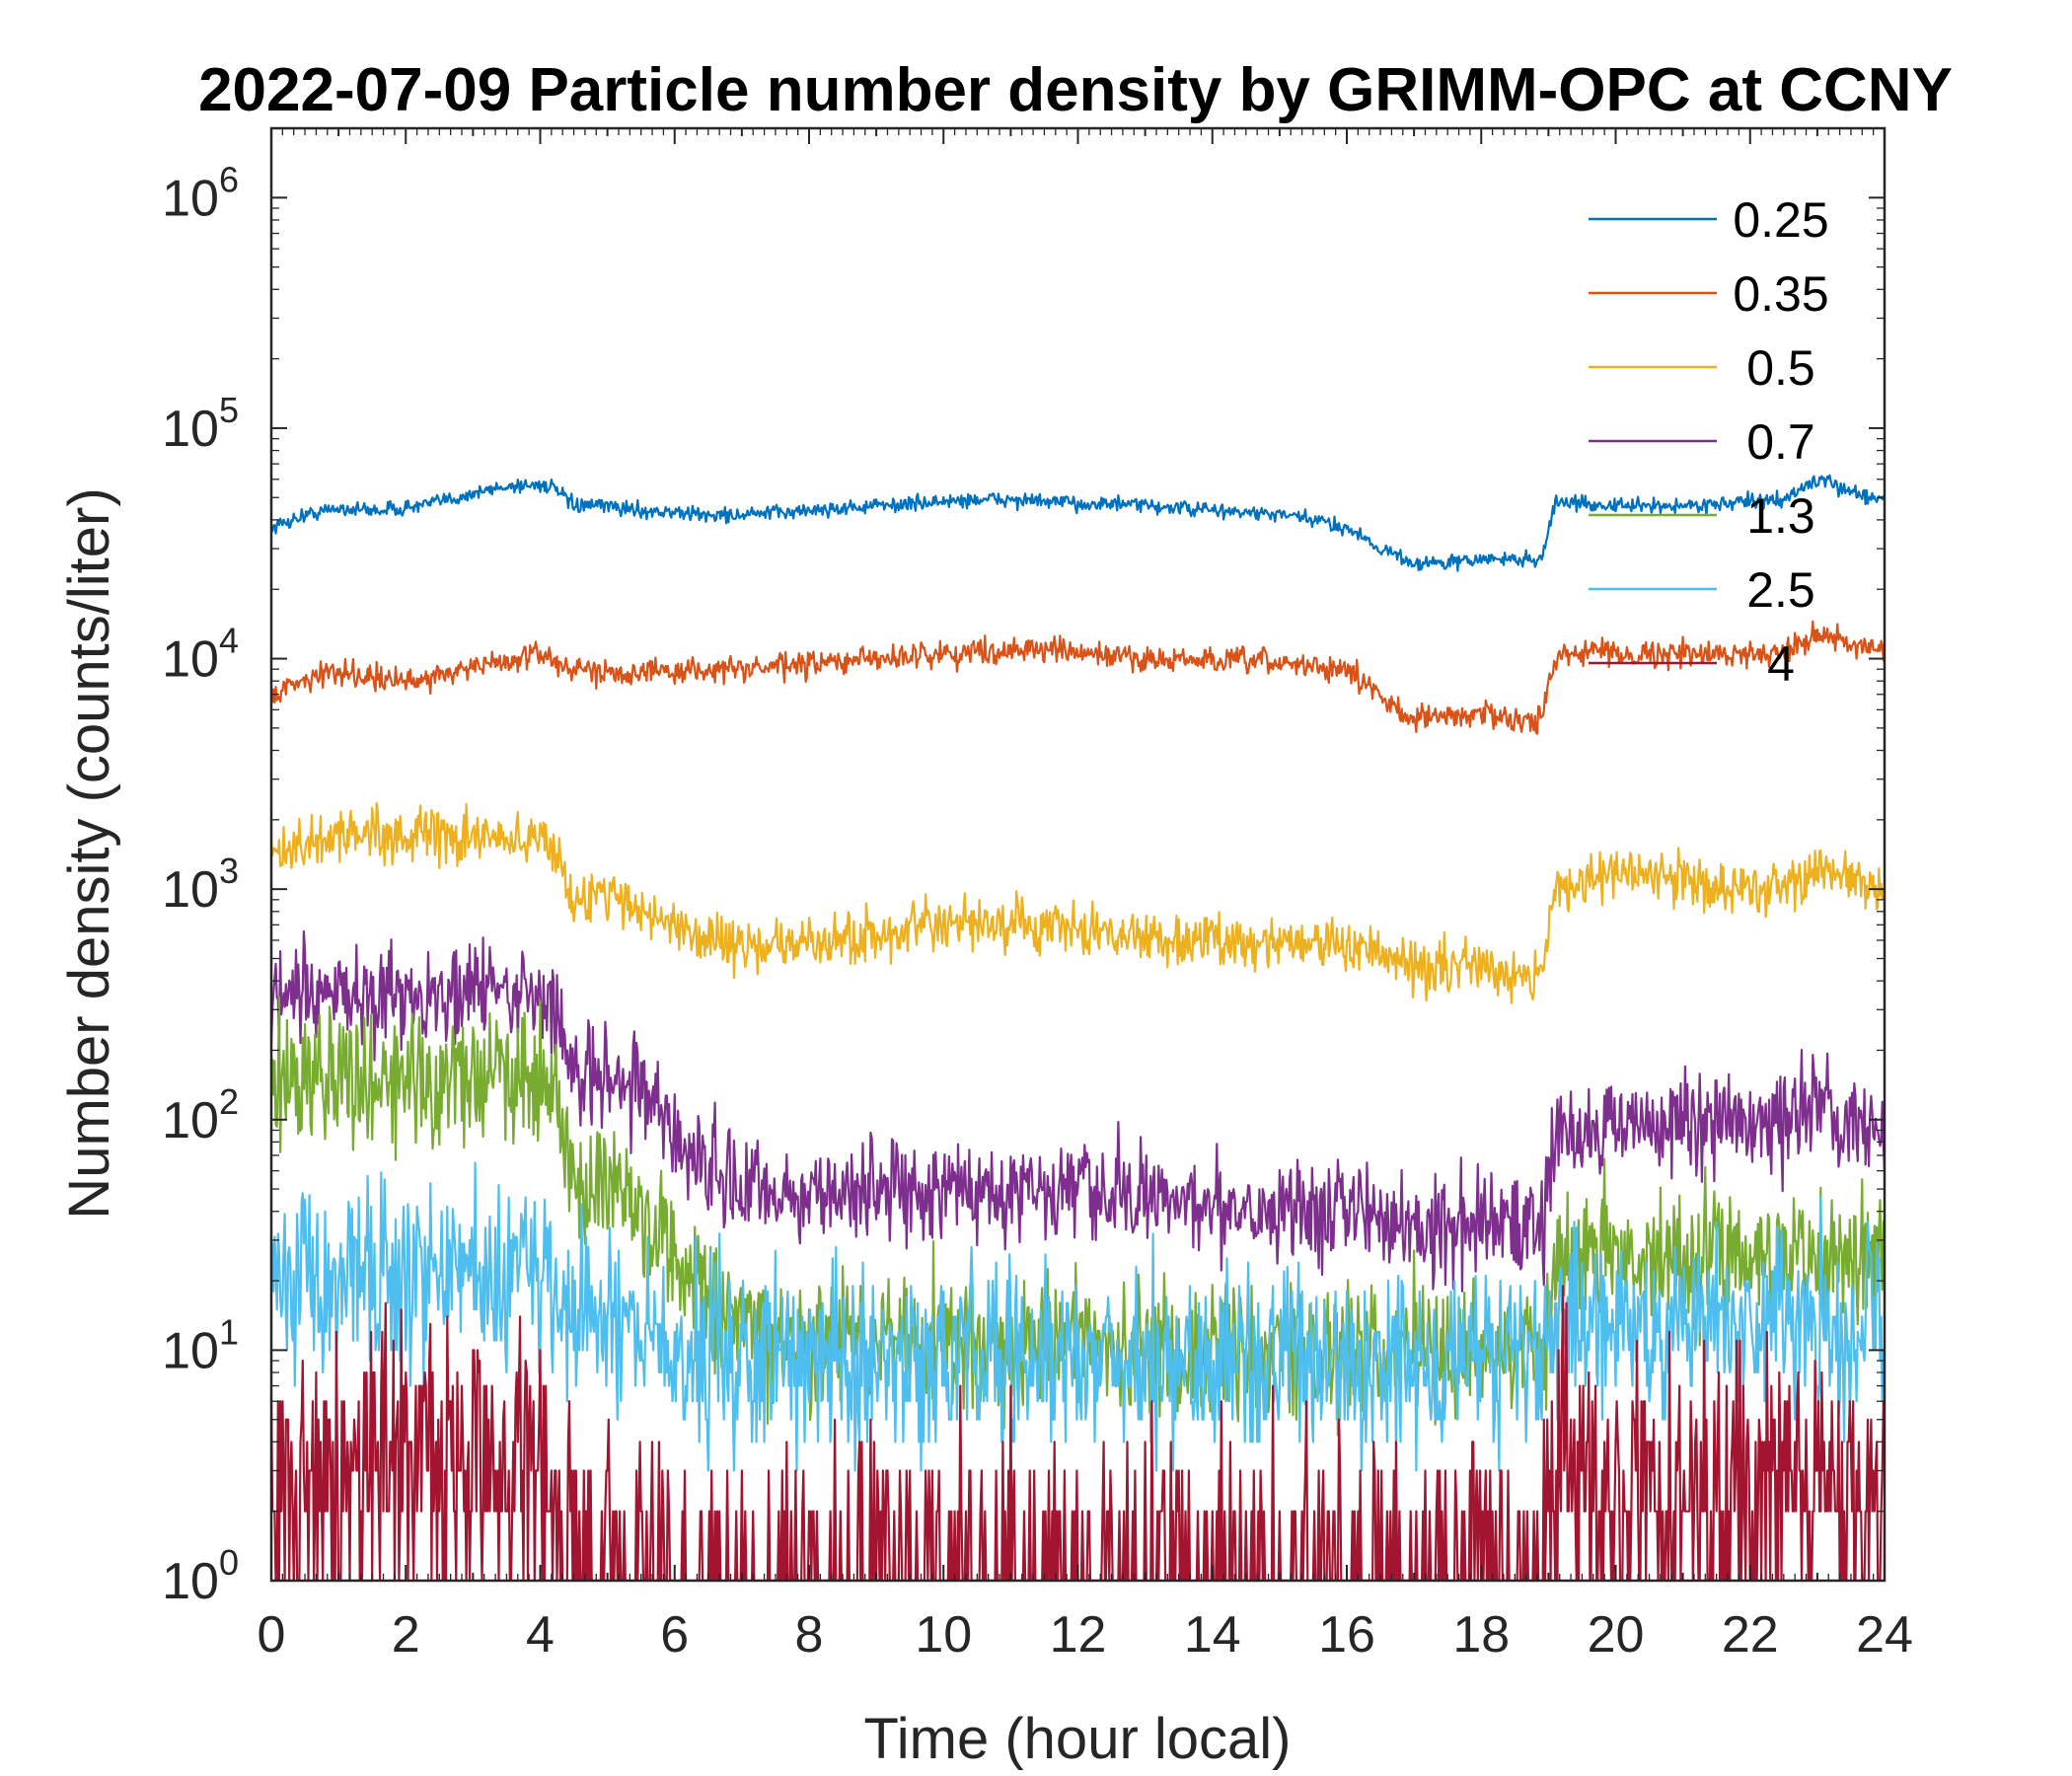 This screenshot has width=2072, height=1776. I want to click on legend-label-4: 4, so click(1781, 664).